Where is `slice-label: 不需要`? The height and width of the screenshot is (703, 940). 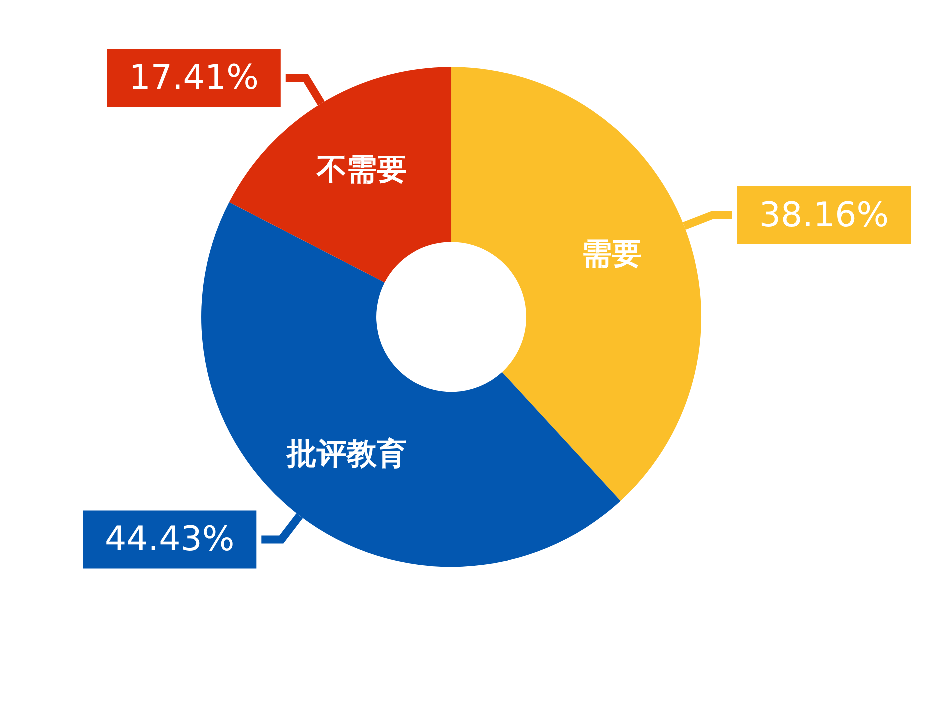
slice-label: 不需要 is located at coordinates (361, 169).